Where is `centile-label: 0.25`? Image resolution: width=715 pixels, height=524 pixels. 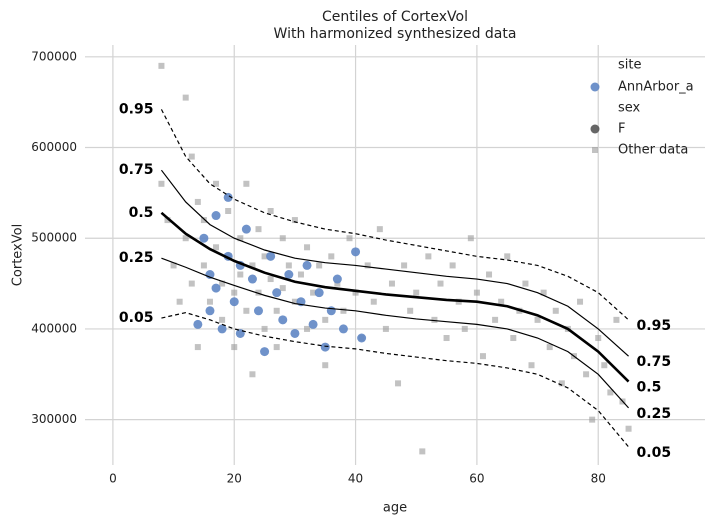 centile-label: 0.25 is located at coordinates (654, 414).